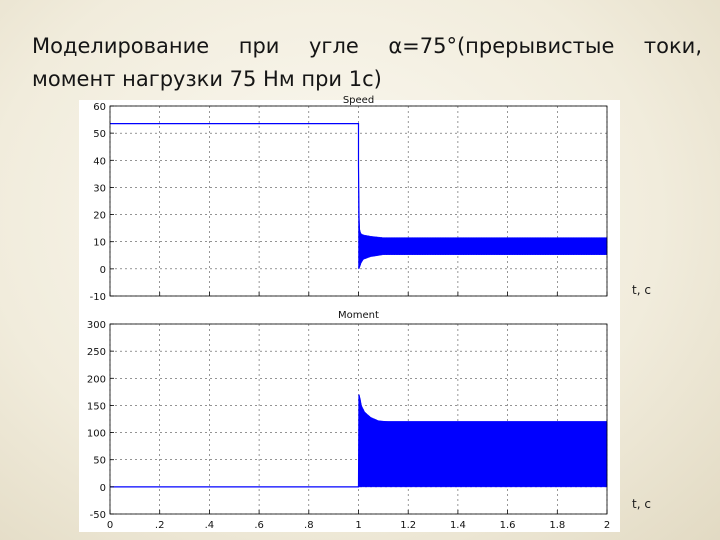  What do you see at coordinates (557, 525) in the screenshot?
I see `moment-x-tick-label: 1.8` at bounding box center [557, 525].